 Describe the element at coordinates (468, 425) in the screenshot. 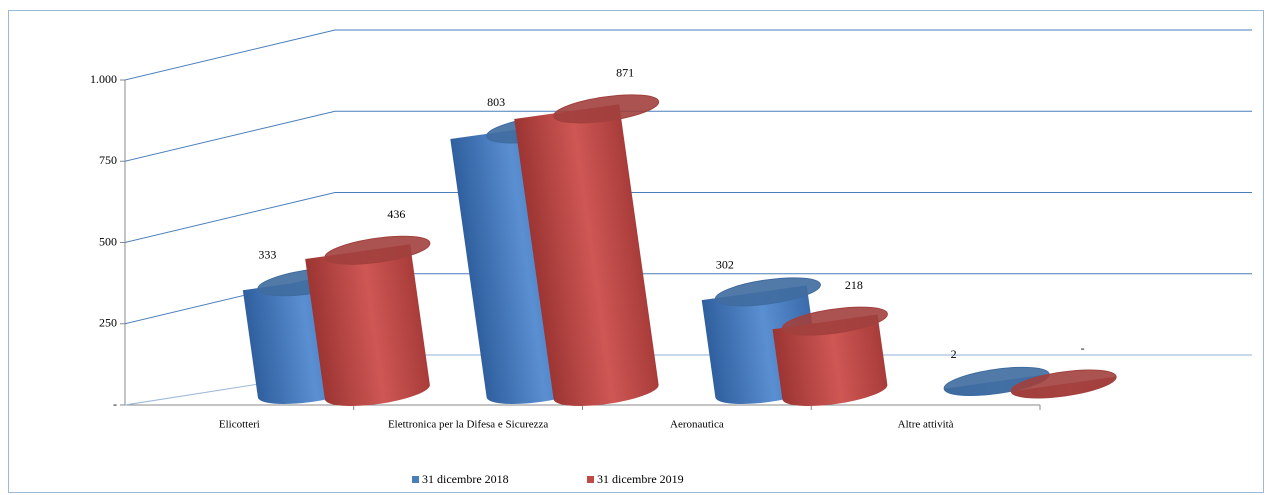

I see `x-tick-label: Elettronica per la Difesa e Sicurezza` at that location.